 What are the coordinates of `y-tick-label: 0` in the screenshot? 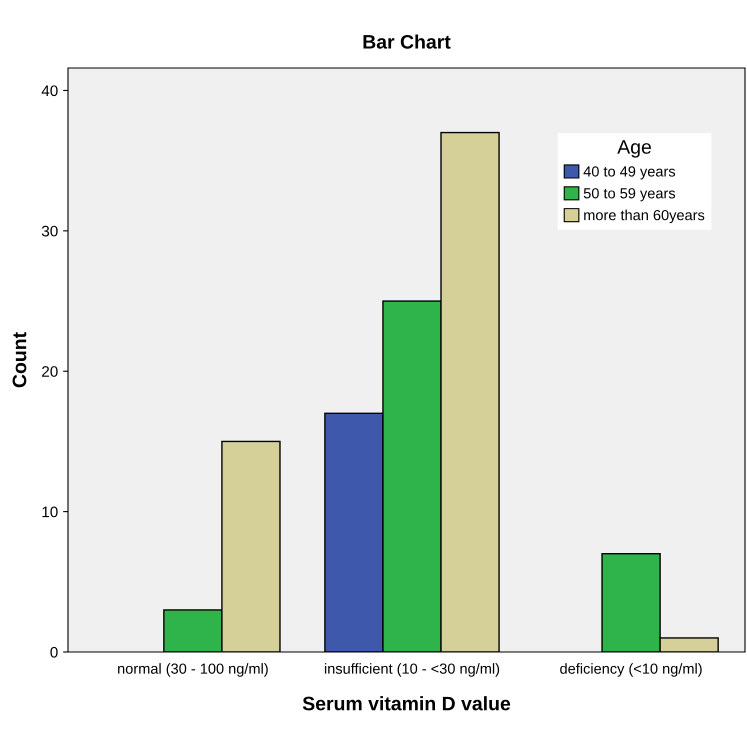 It's located at (54, 652).